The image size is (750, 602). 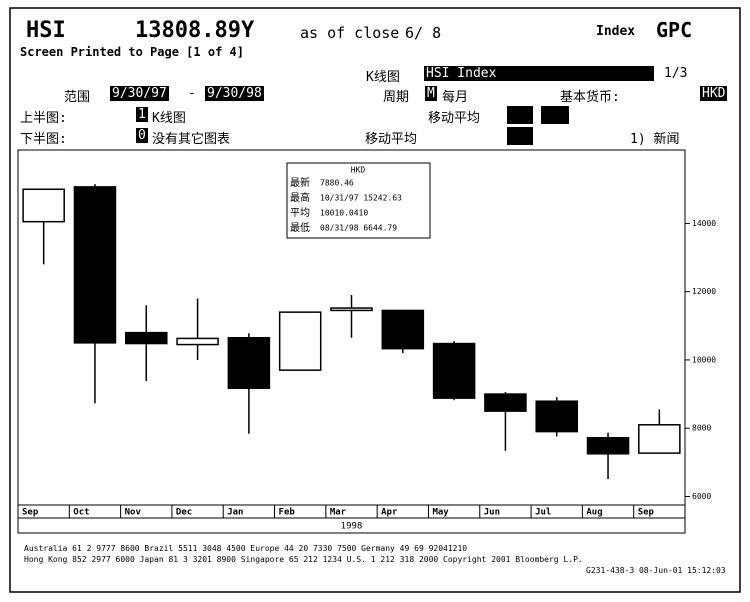 I want to click on as-of: as of close, so click(x=350, y=33).